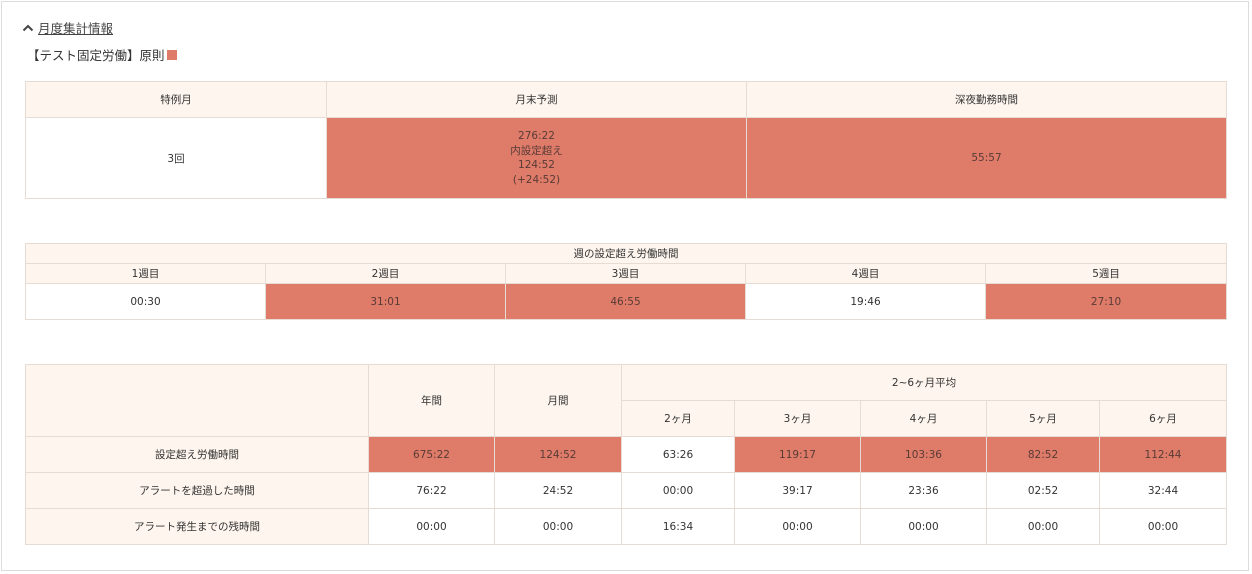 The image size is (1252, 574). I want to click on work-rule-label: 【テスト固定労働】原則, so click(102, 54).